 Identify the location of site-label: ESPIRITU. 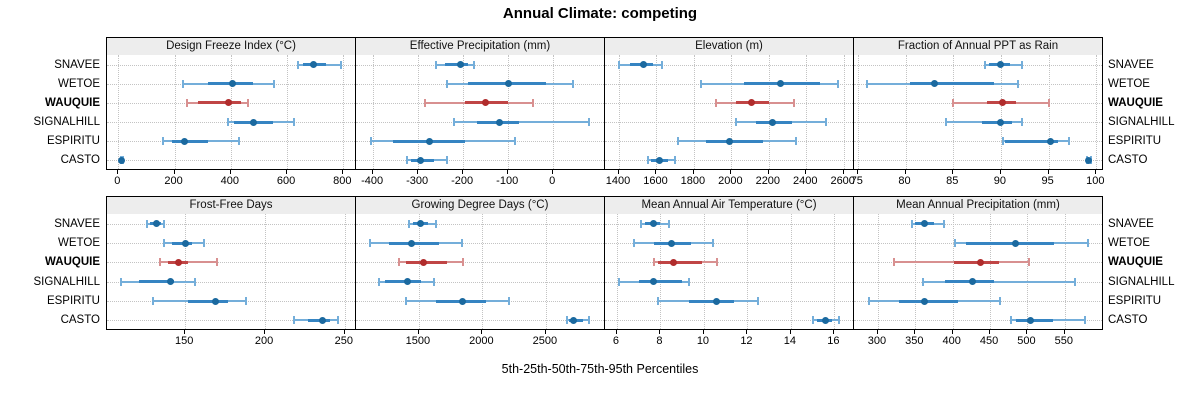
(1135, 301).